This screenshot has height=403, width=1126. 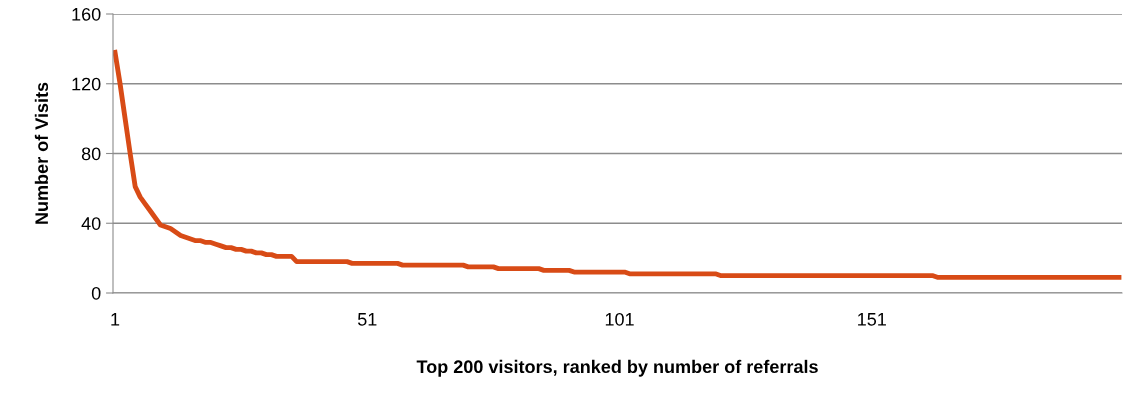 I want to click on x-tick-label: 51, so click(x=367, y=319).